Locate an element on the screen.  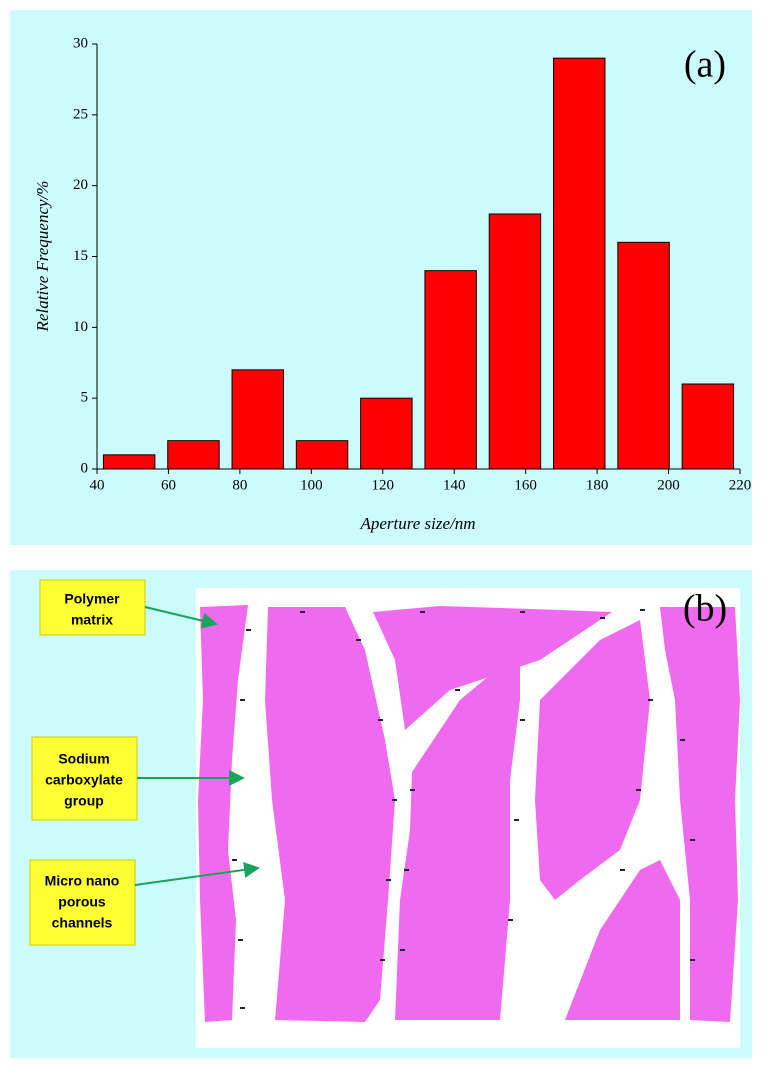
callout-label: Polymer is located at coordinates (92, 599).